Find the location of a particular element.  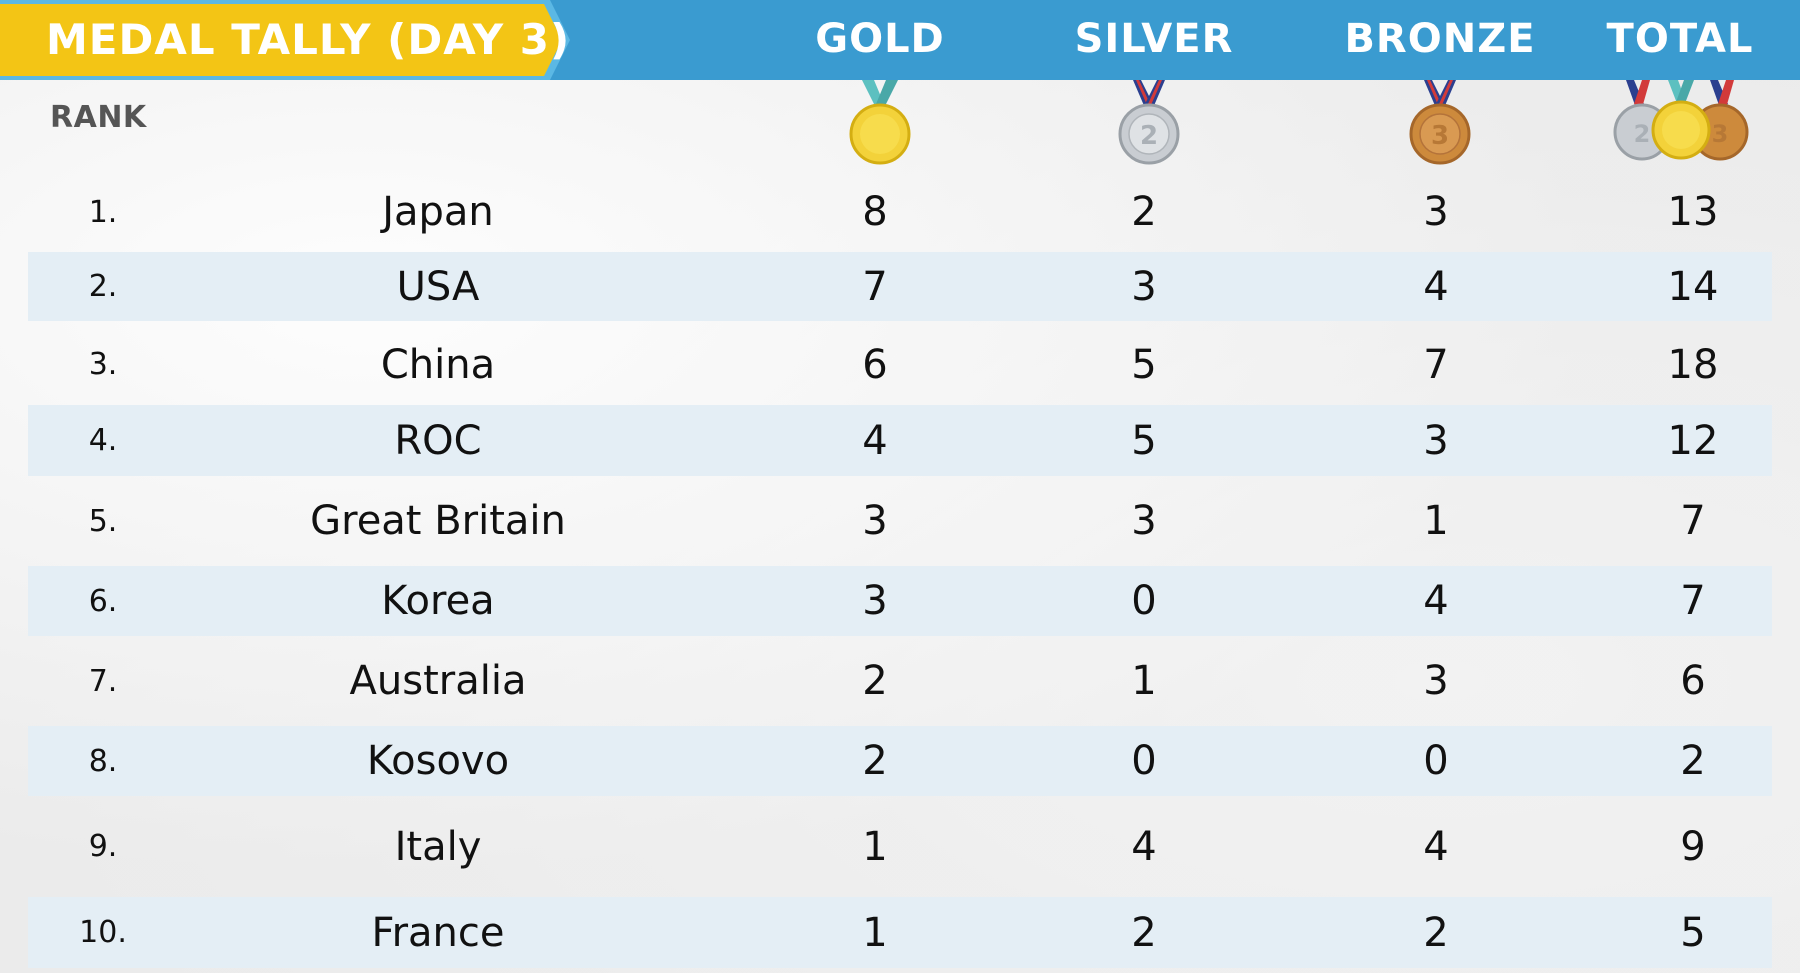

country-cell: USA is located at coordinates (438, 286).